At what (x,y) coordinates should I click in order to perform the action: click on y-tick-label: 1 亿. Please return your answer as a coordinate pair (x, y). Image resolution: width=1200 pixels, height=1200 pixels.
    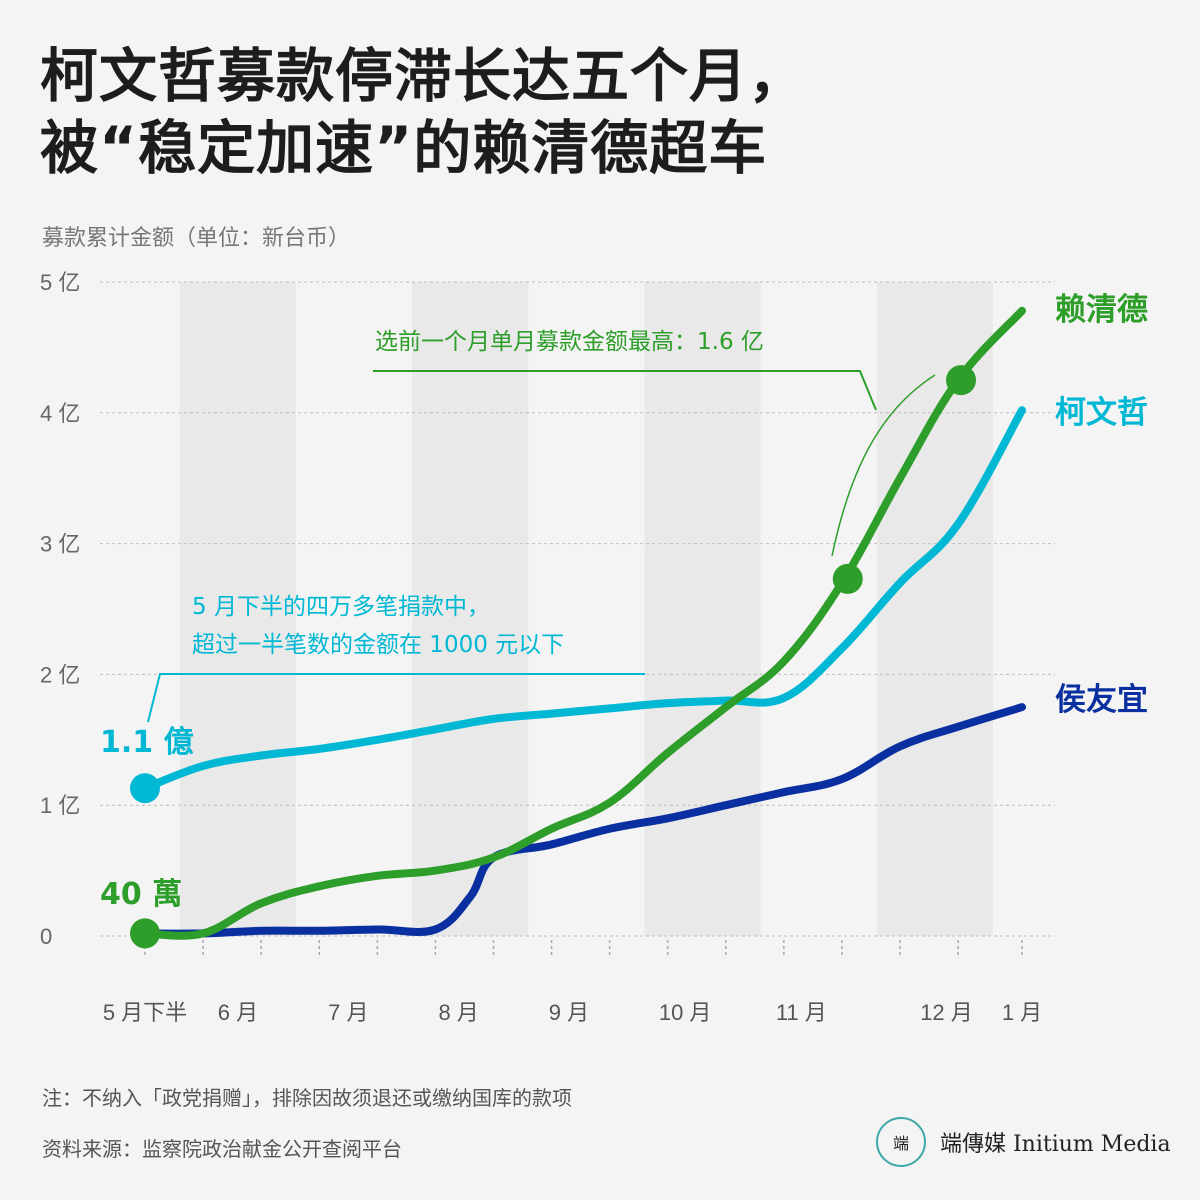
    Looking at the image, I should click on (60, 805).